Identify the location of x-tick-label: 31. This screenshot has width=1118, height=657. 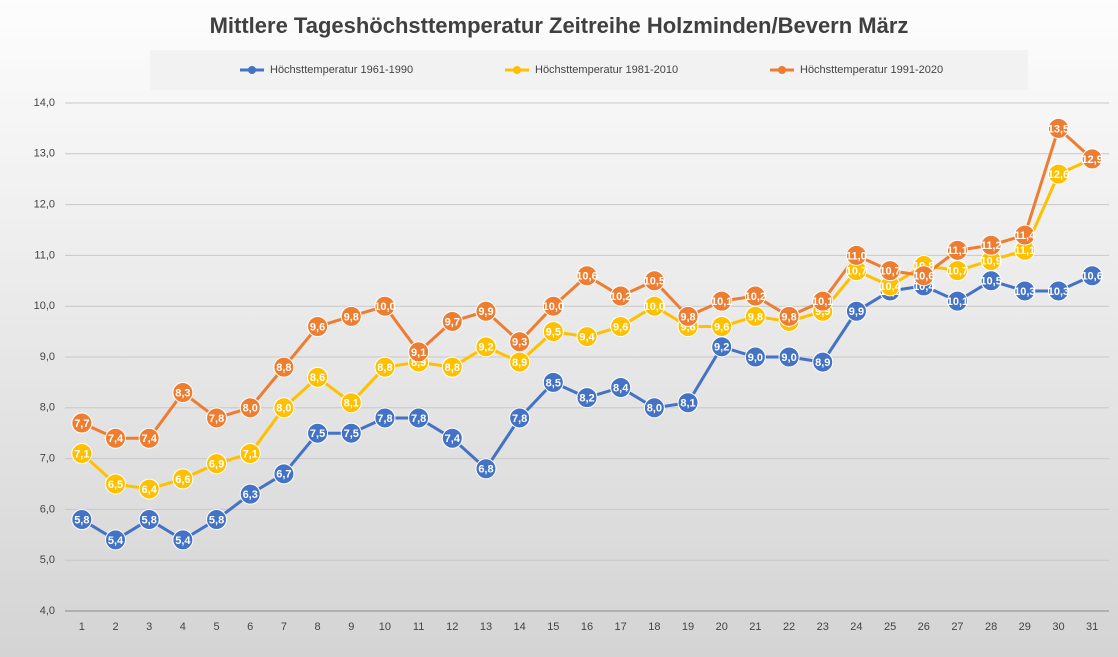
(1092, 627).